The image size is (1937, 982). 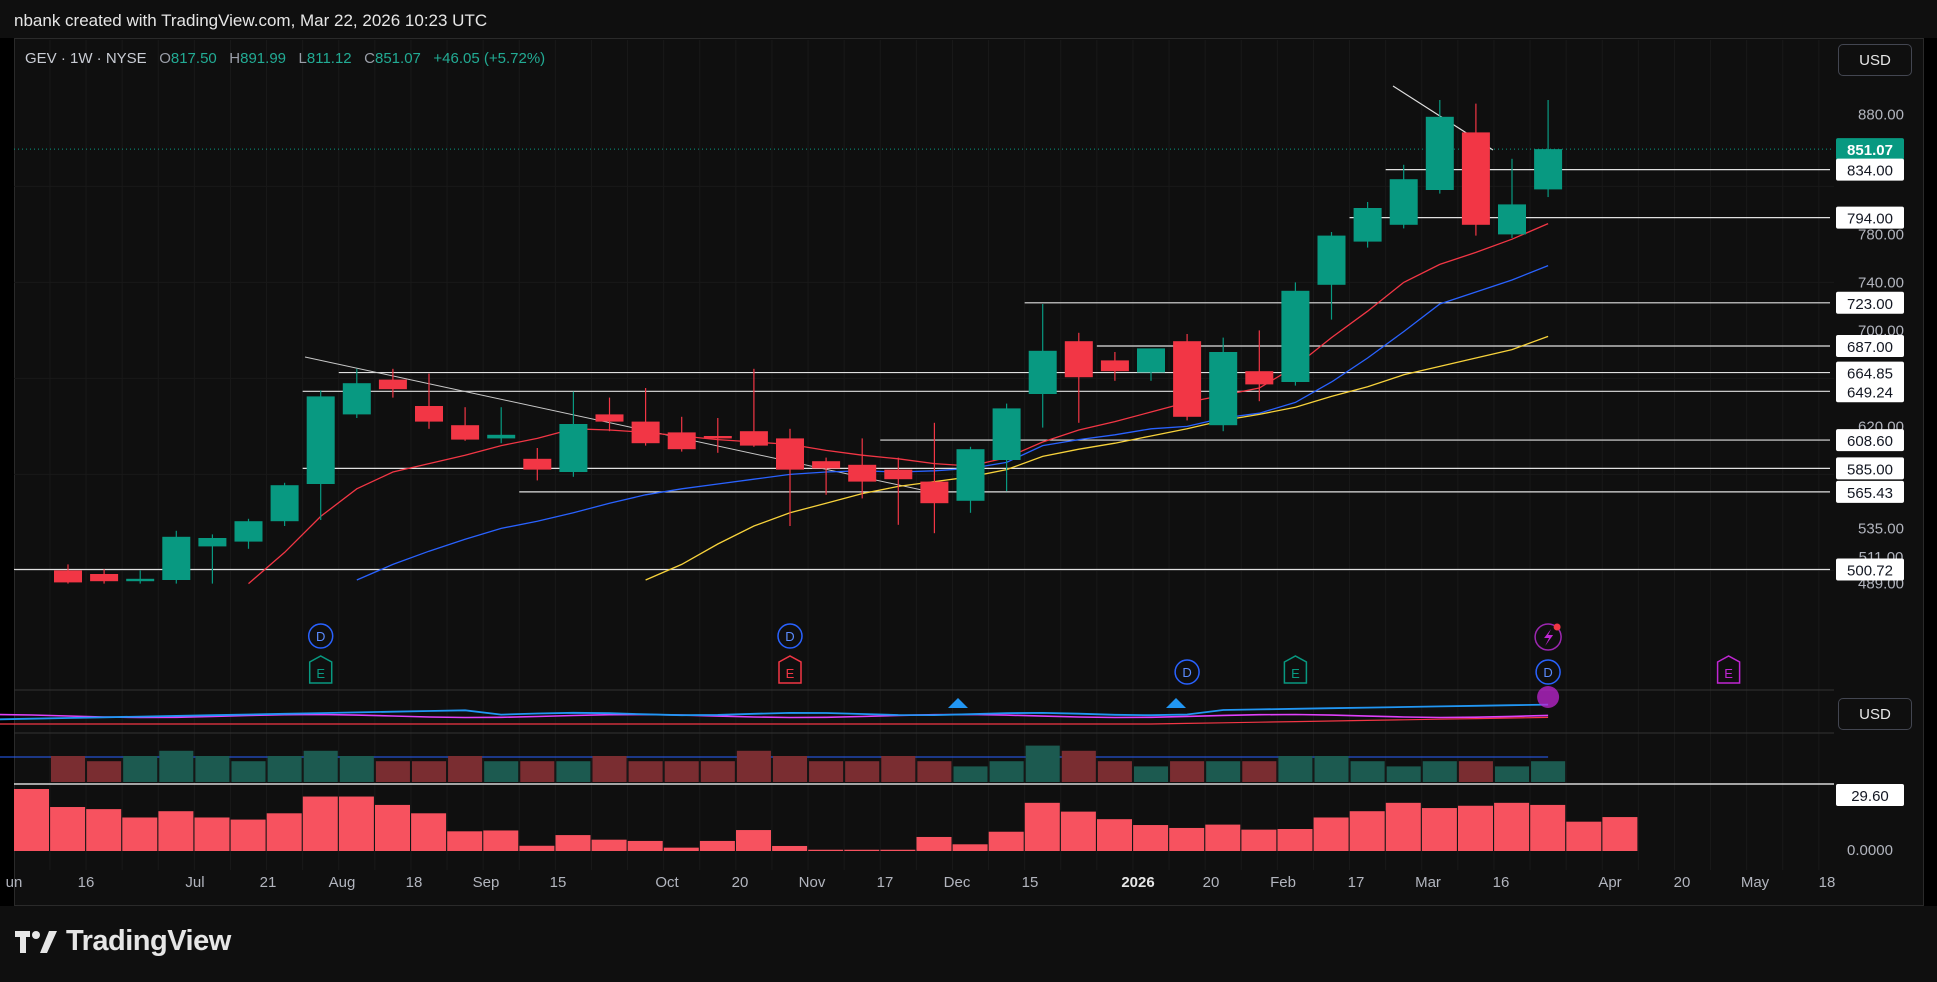 I want to click on notification-dot, so click(x=1557, y=627).